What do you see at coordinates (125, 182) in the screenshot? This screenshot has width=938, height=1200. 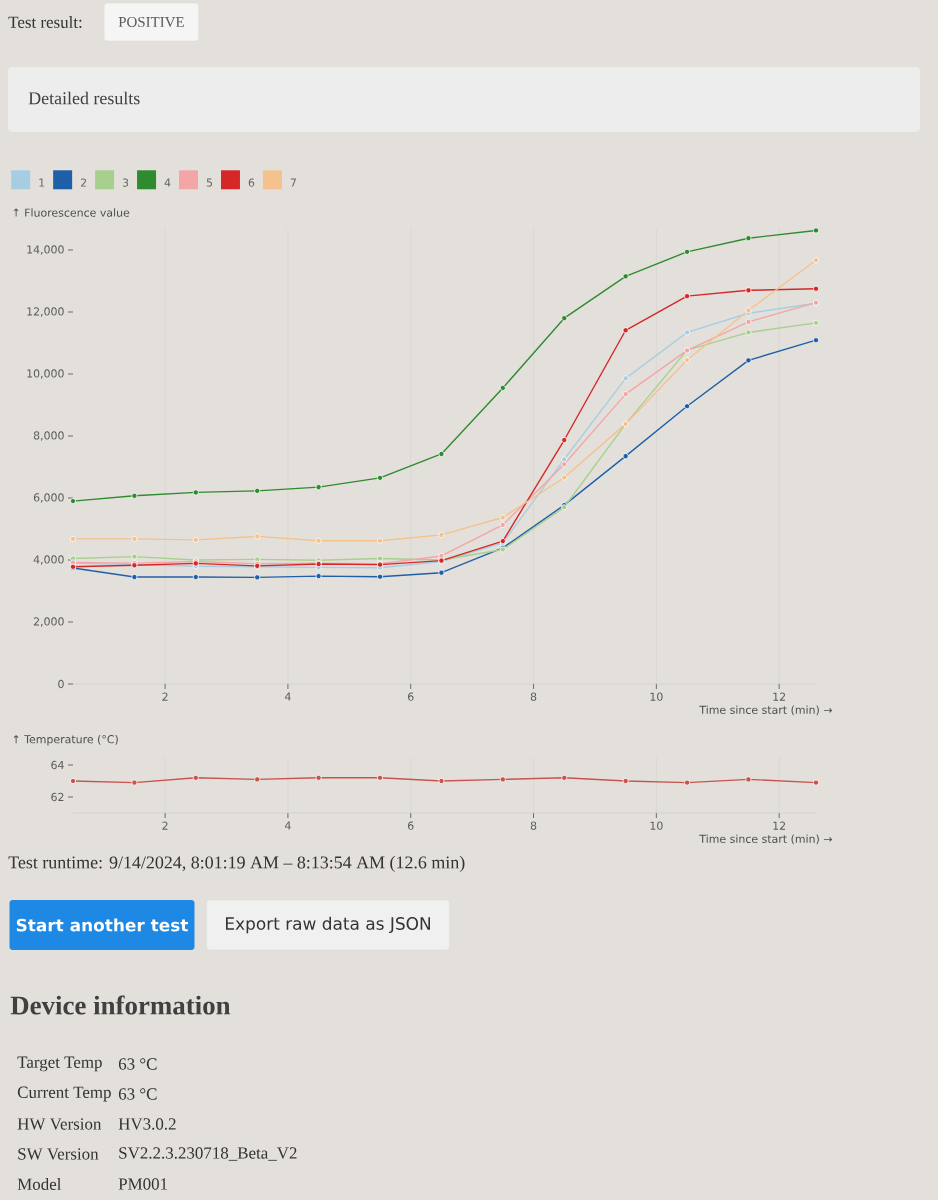 I see `legend-label: 3` at bounding box center [125, 182].